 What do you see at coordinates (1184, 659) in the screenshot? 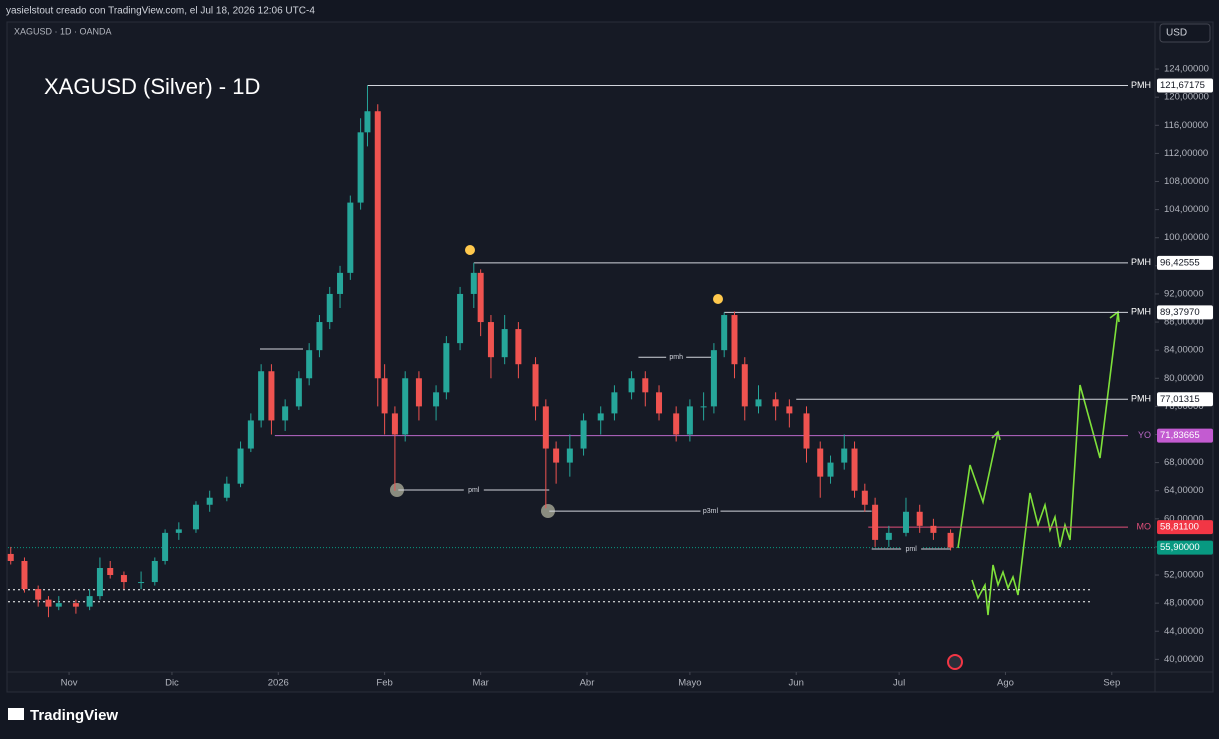
I see `y-tick-label: 40,00000` at bounding box center [1184, 659].